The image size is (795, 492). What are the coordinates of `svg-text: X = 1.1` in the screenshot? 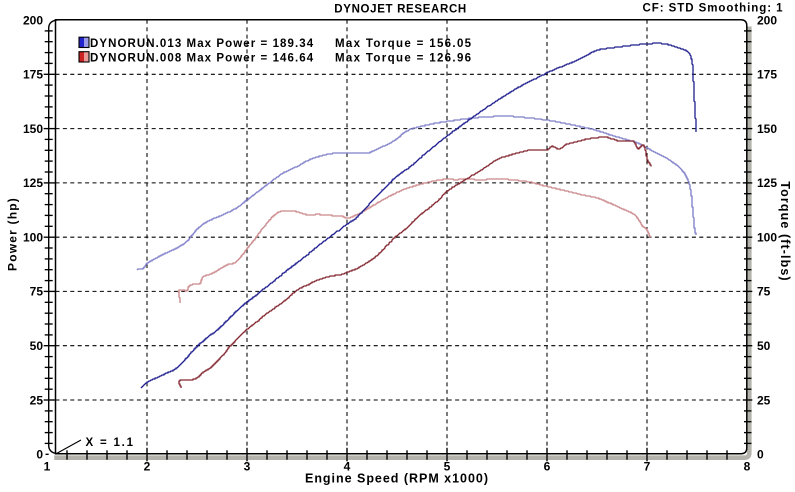 It's located at (110, 443).